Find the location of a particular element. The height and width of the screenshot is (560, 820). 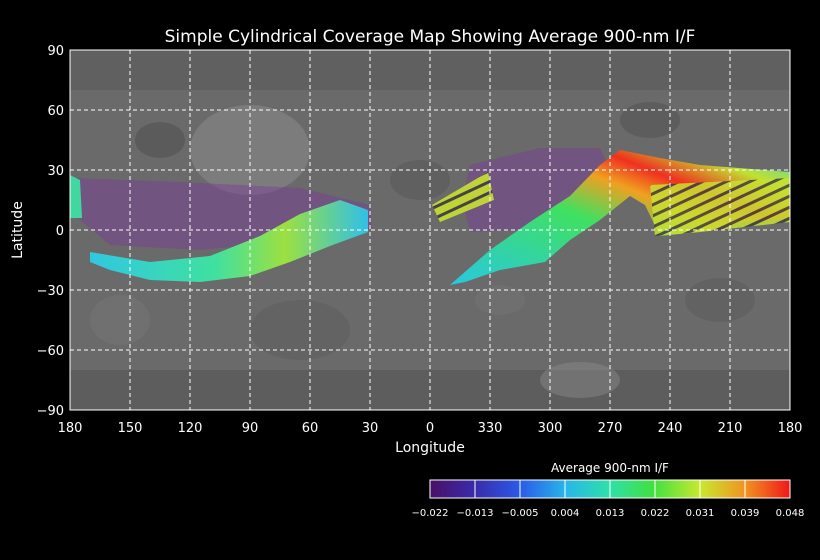

y-tick-label: 90 is located at coordinates (55, 51).